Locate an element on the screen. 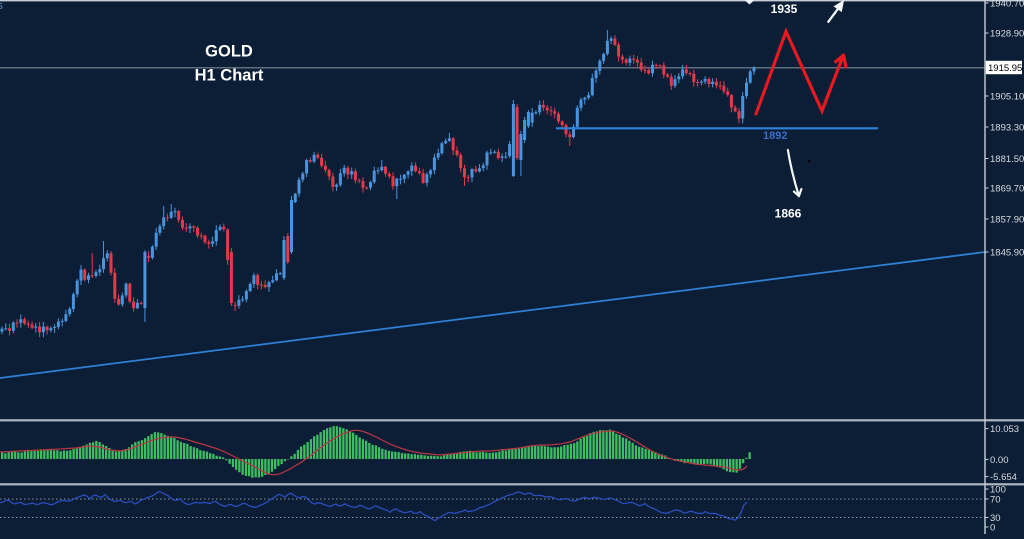 This screenshot has height=539, width=1024. svg-text: 5 is located at coordinates (1, 6).